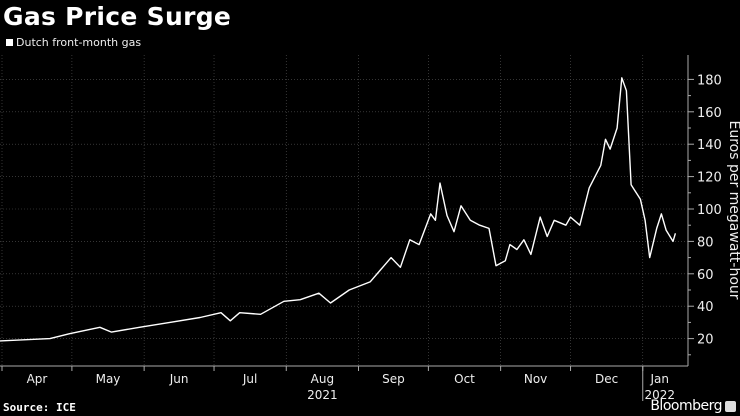 The image size is (740, 416). I want to click on y-tick-label: 60, so click(705, 275).